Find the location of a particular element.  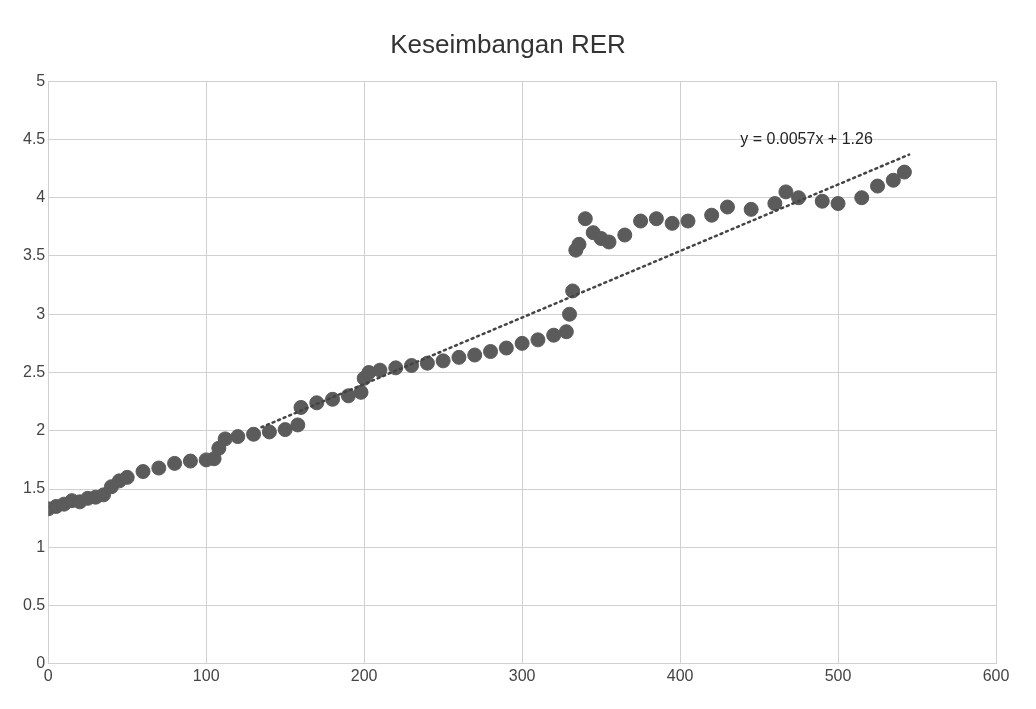

y-tick-label: 2 is located at coordinates (41, 430).